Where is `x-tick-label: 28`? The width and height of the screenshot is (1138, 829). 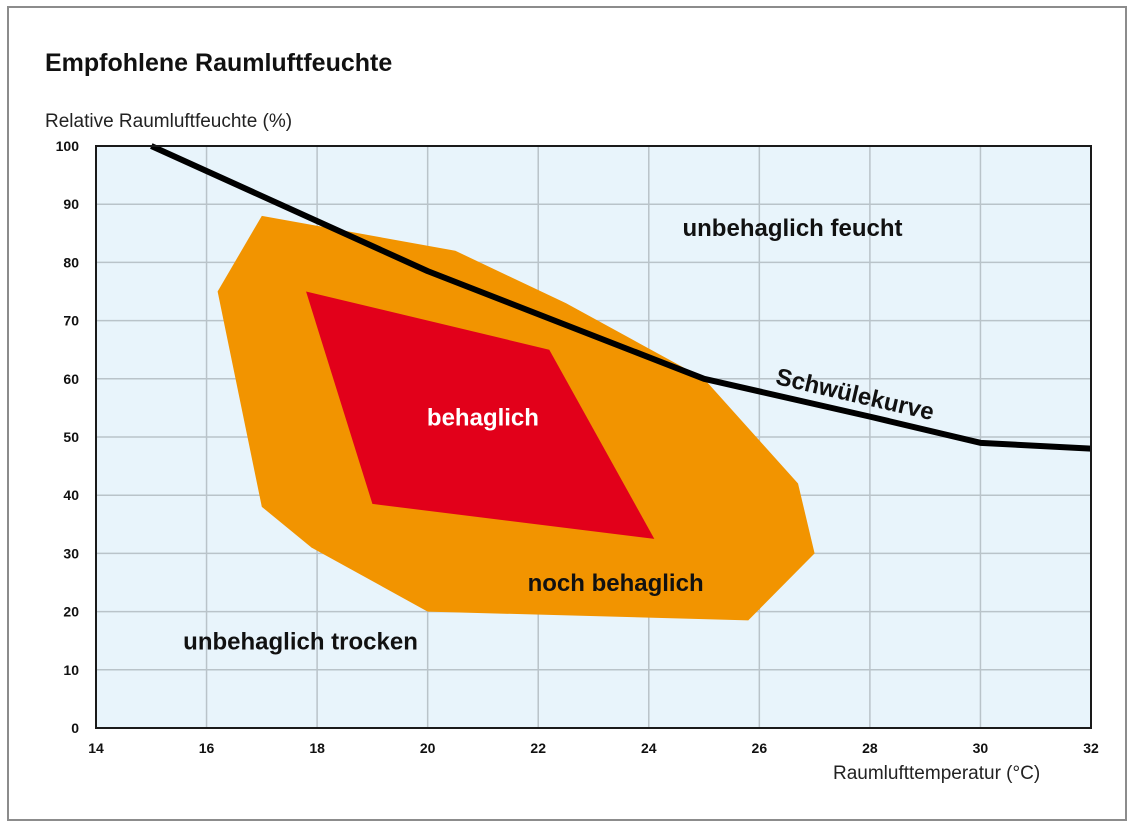 x-tick-label: 28 is located at coordinates (870, 748).